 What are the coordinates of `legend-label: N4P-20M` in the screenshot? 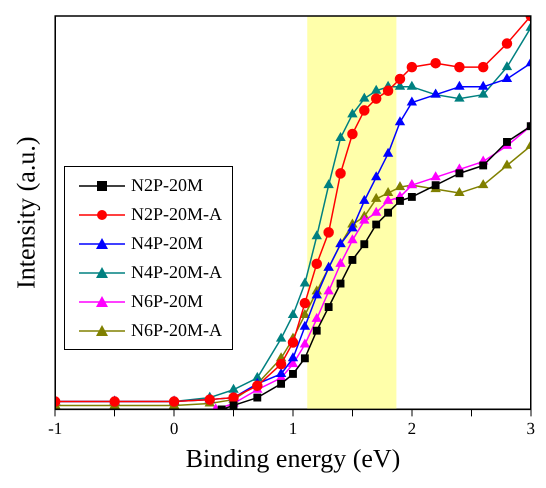 It's located at (167, 243).